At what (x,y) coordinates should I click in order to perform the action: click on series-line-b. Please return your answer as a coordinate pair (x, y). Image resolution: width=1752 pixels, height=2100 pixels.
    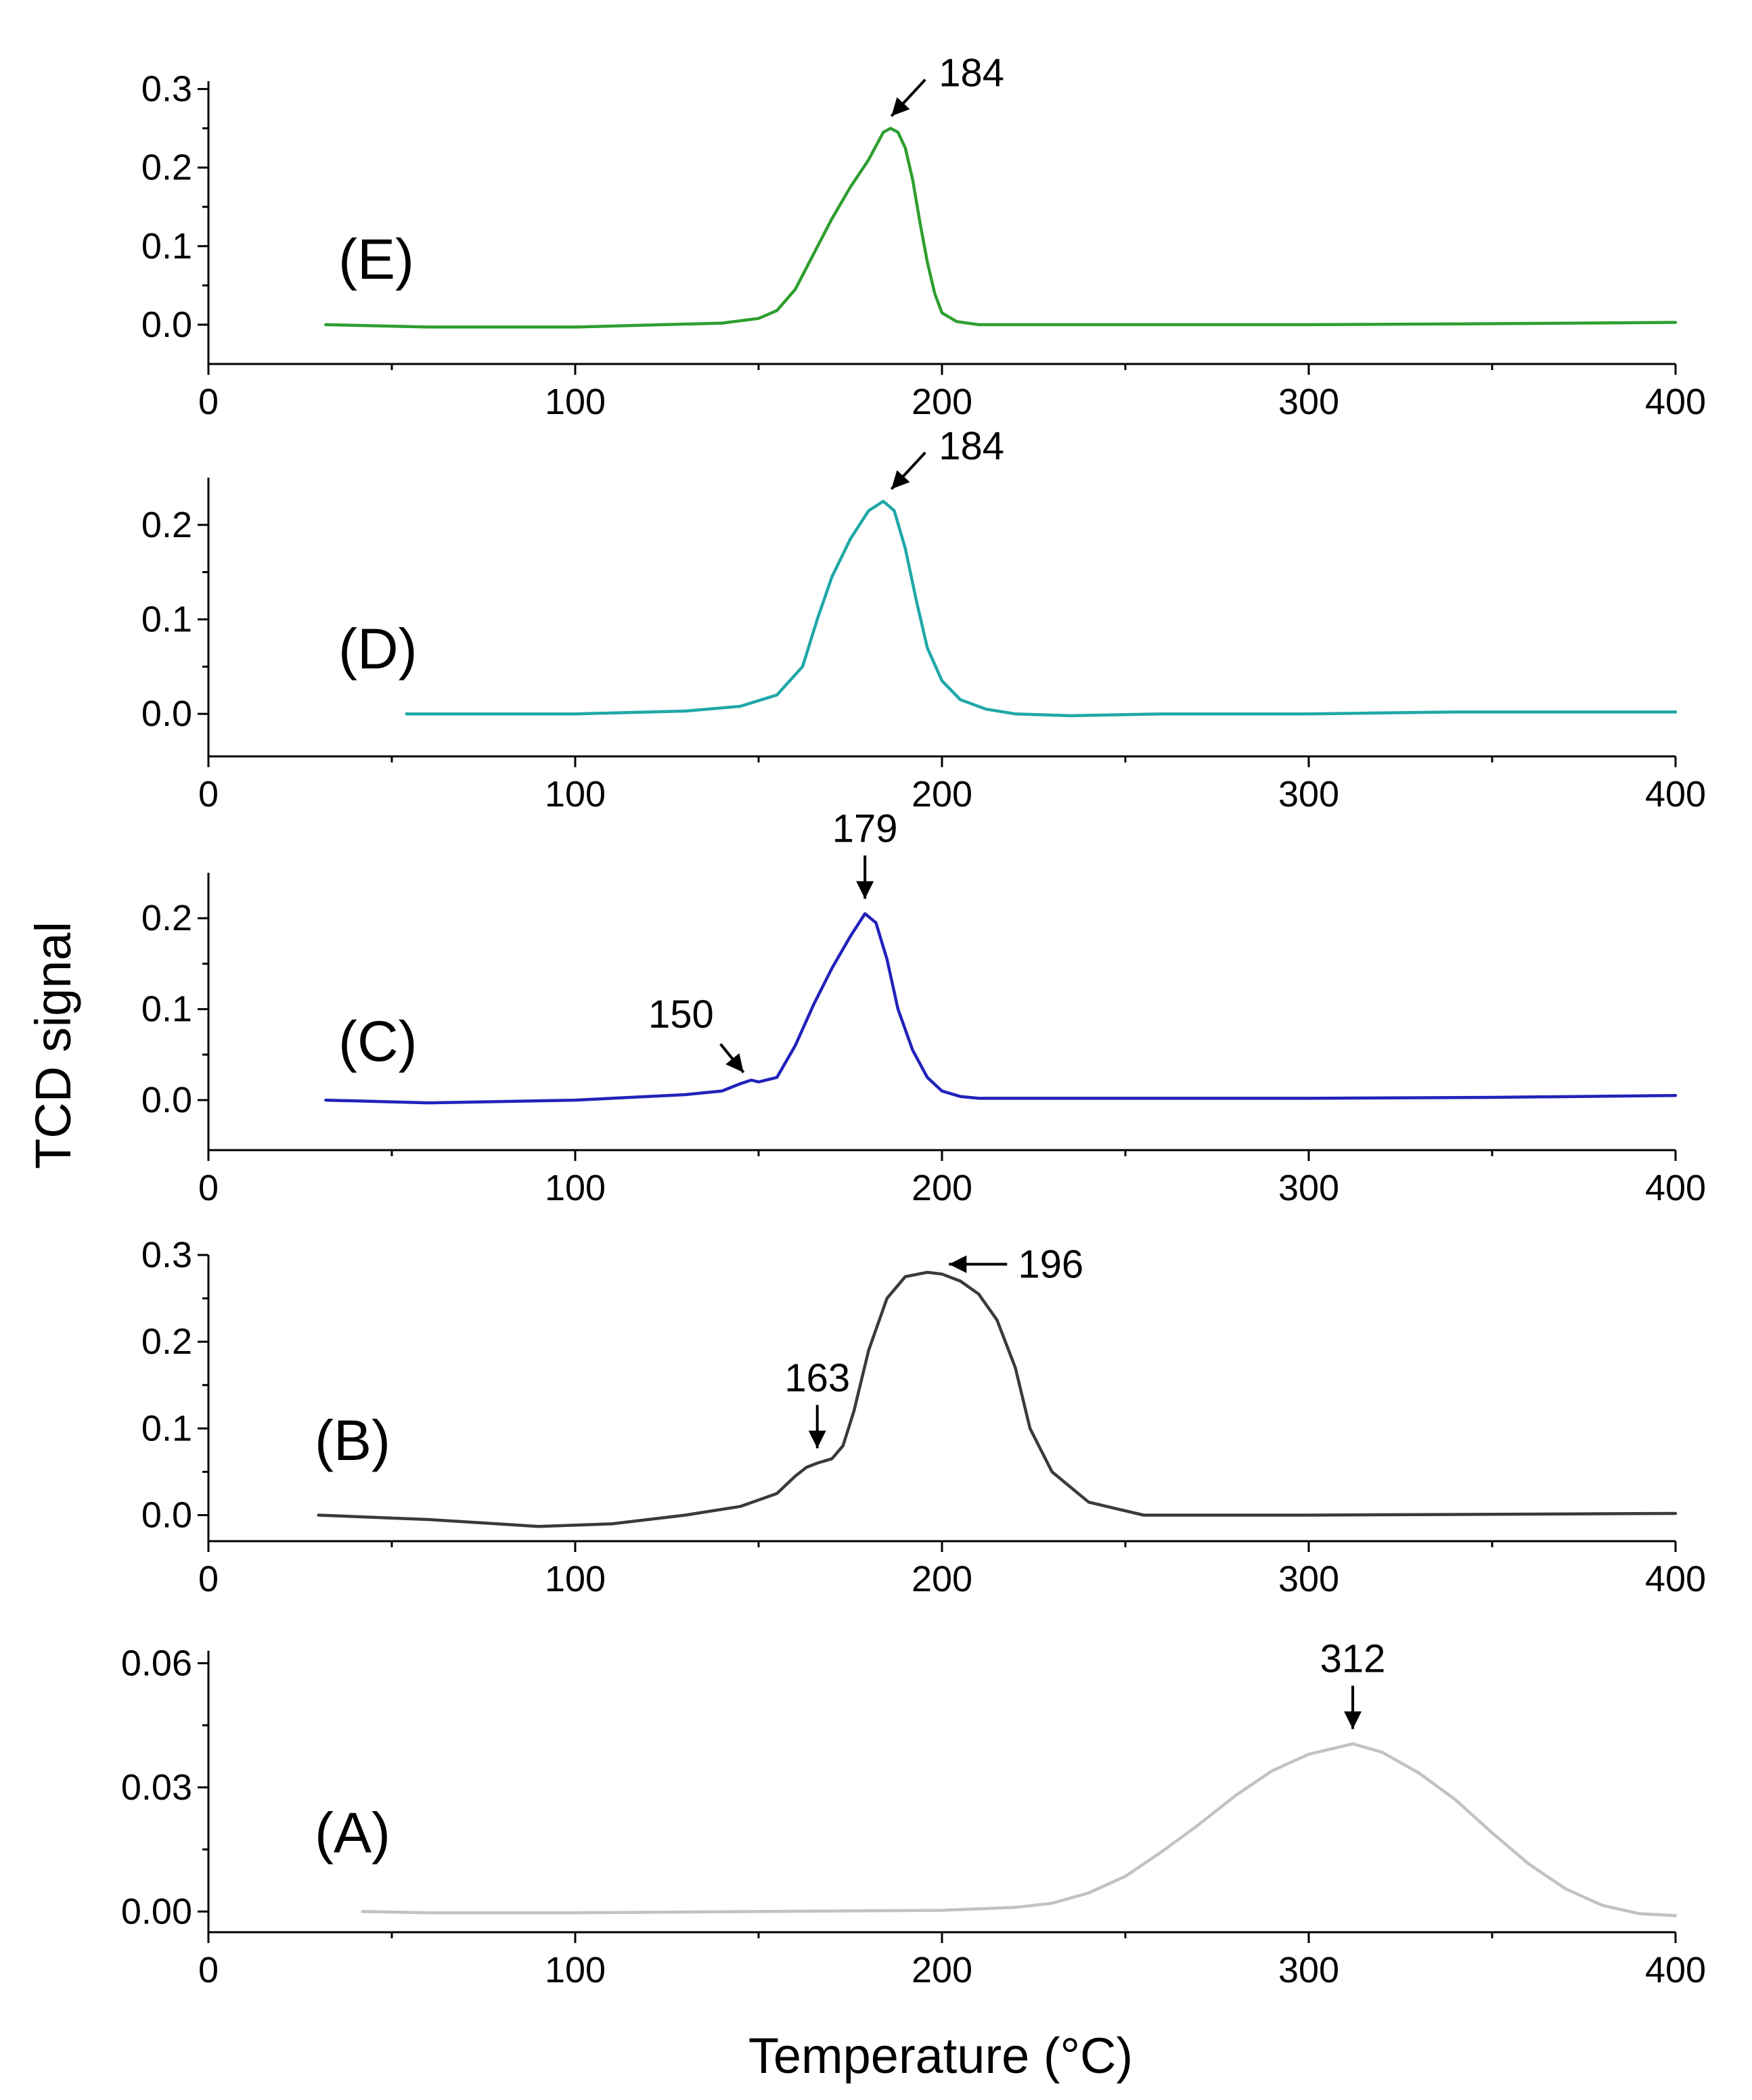
    Looking at the image, I should click on (997, 1400).